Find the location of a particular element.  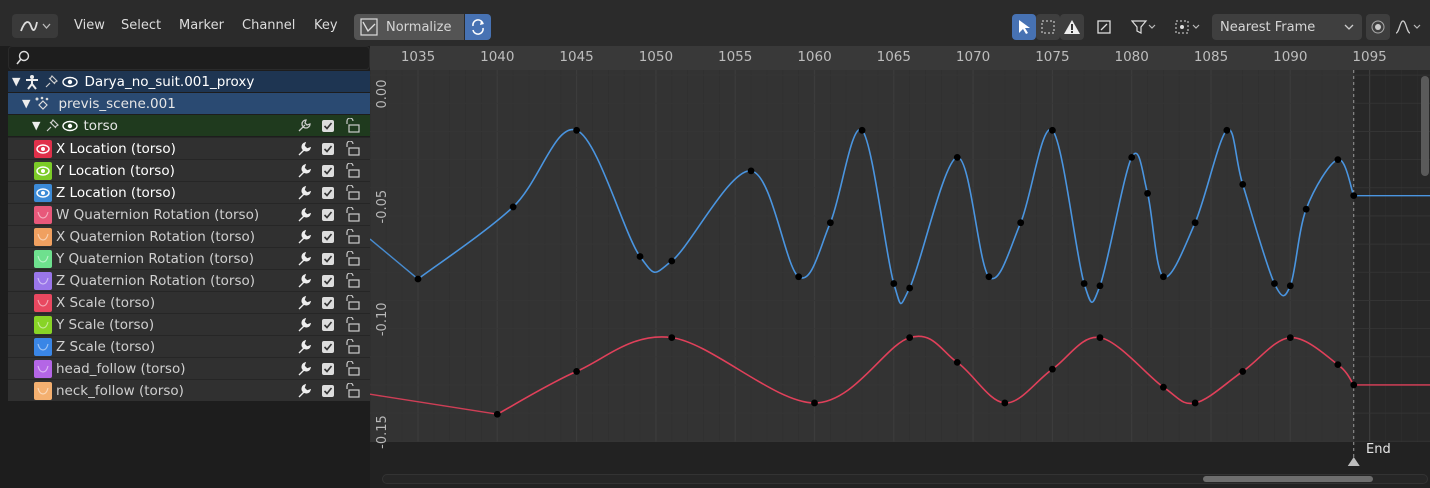

vertical-scrollbar is located at coordinates (1425, 126).